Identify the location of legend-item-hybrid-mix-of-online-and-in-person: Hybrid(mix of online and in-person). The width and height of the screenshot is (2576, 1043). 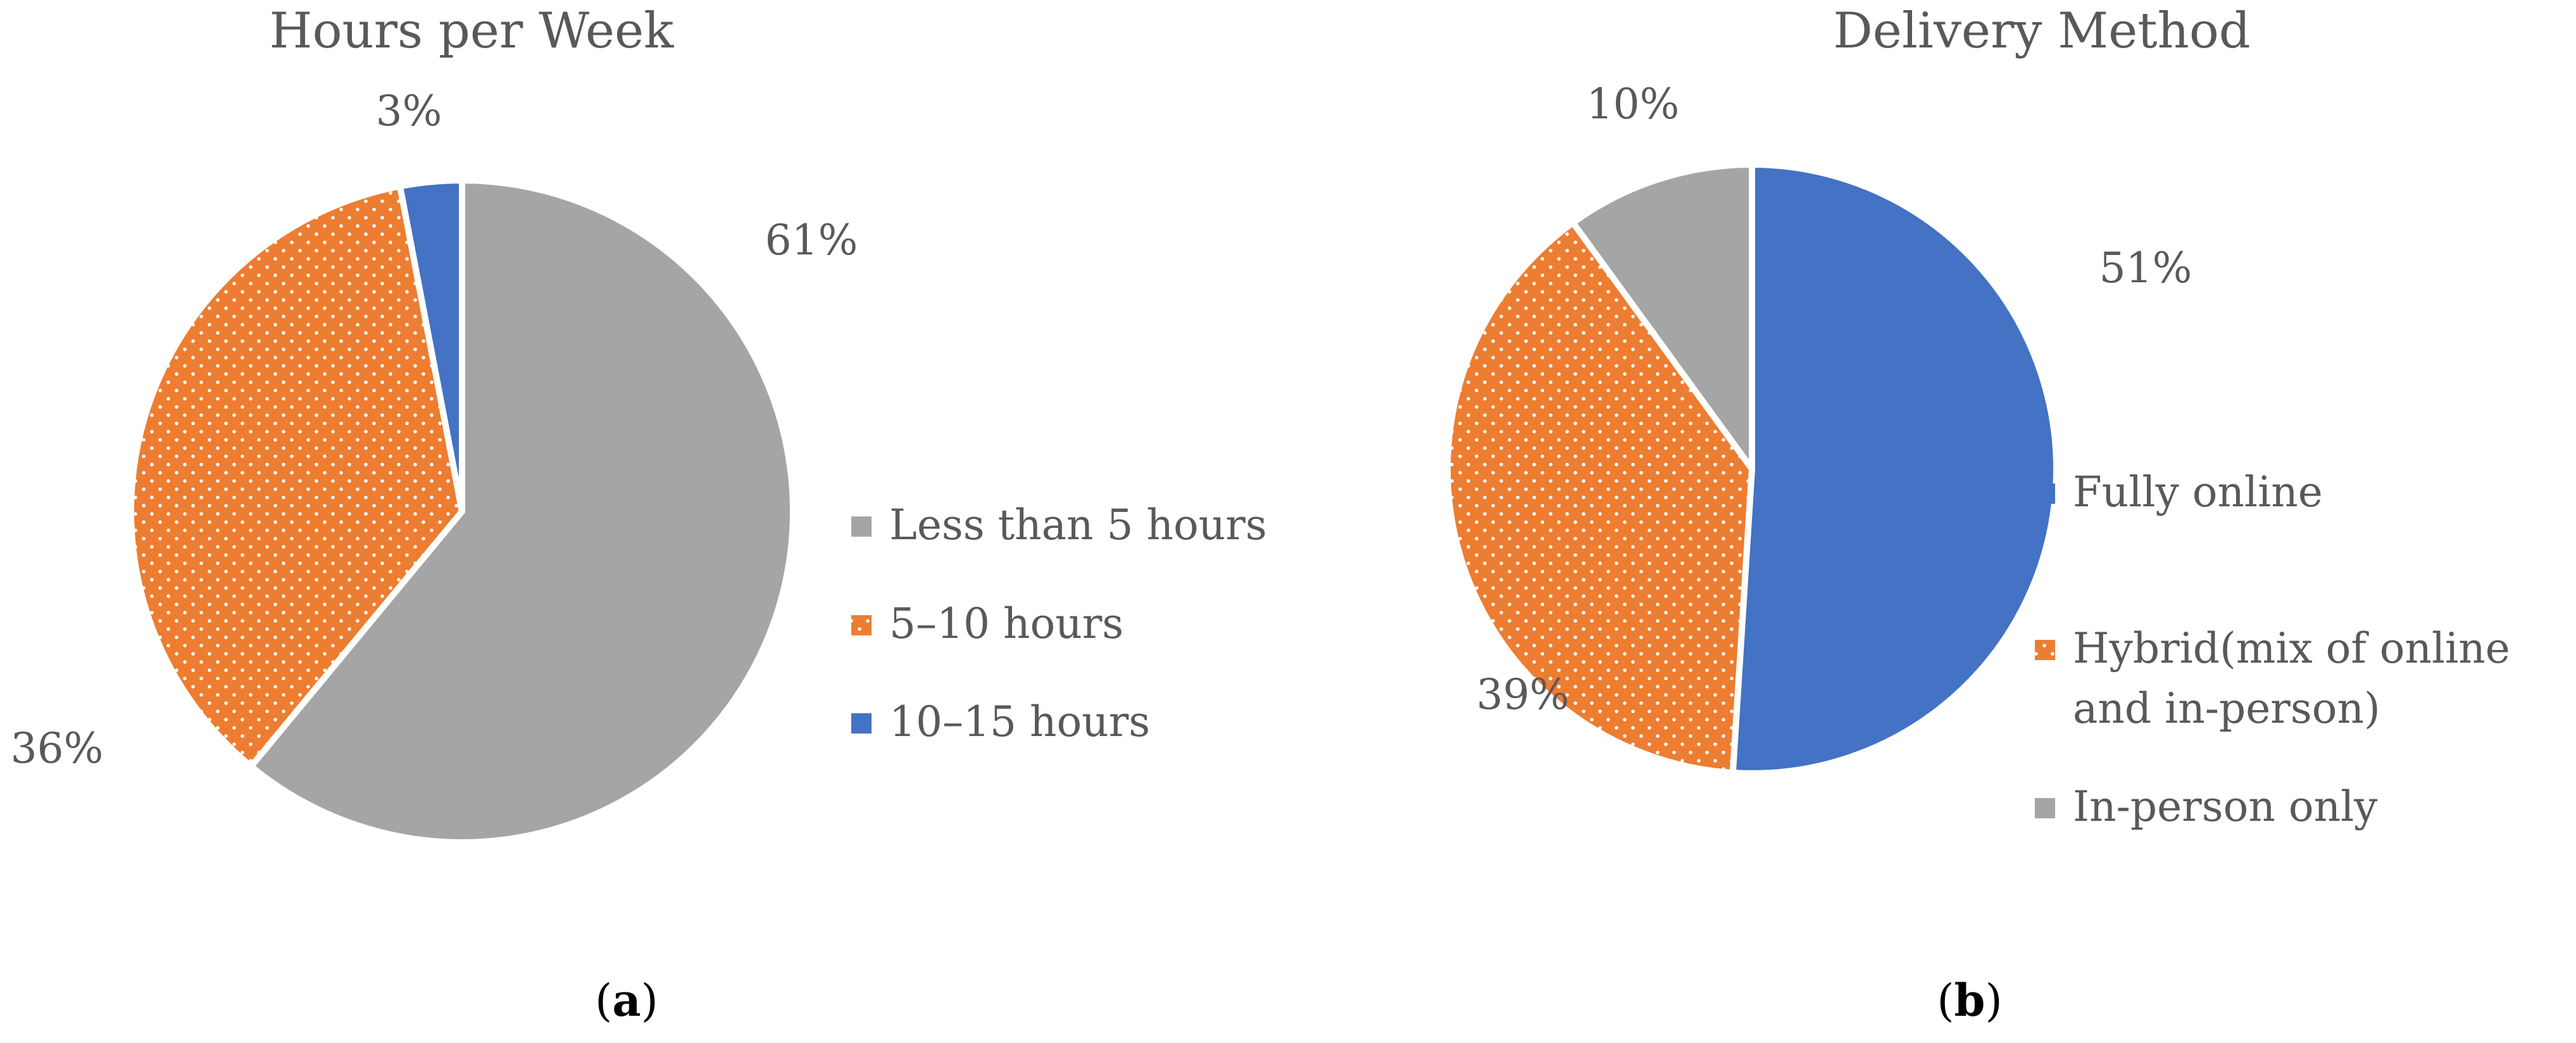
(2272, 678).